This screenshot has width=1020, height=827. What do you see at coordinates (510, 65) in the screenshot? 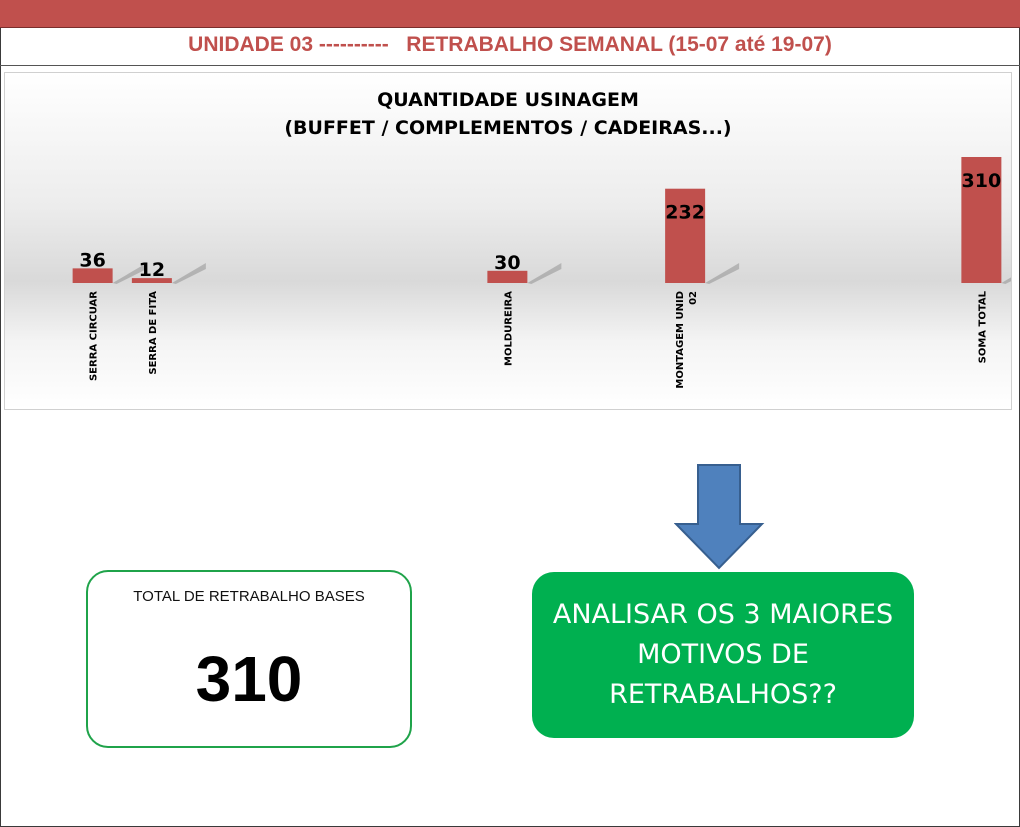
I see `header-divider` at bounding box center [510, 65].